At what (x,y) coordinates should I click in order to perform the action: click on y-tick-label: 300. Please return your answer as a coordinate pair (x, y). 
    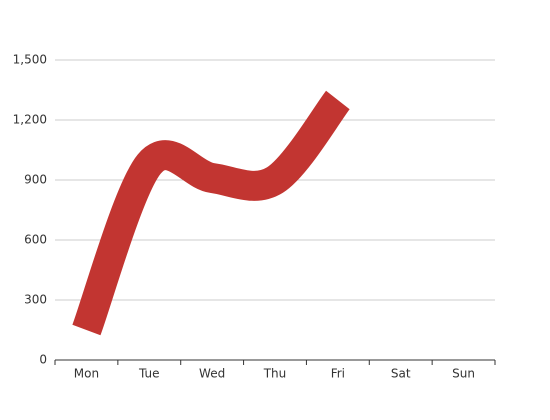
    Looking at the image, I should click on (35, 300).